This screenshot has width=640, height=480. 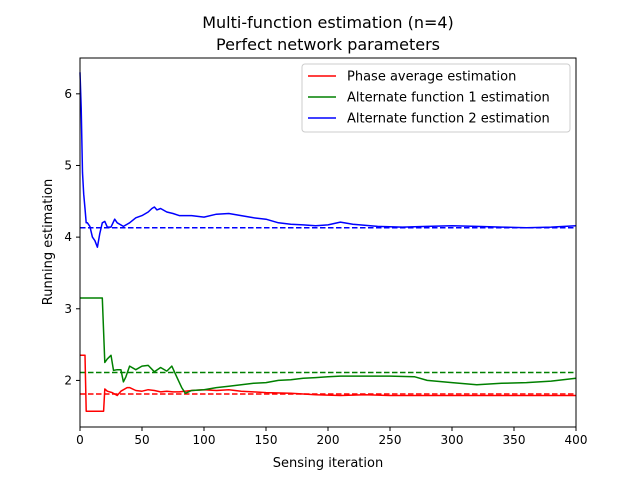 I want to click on y-tick-label: 2, so click(x=68, y=380).